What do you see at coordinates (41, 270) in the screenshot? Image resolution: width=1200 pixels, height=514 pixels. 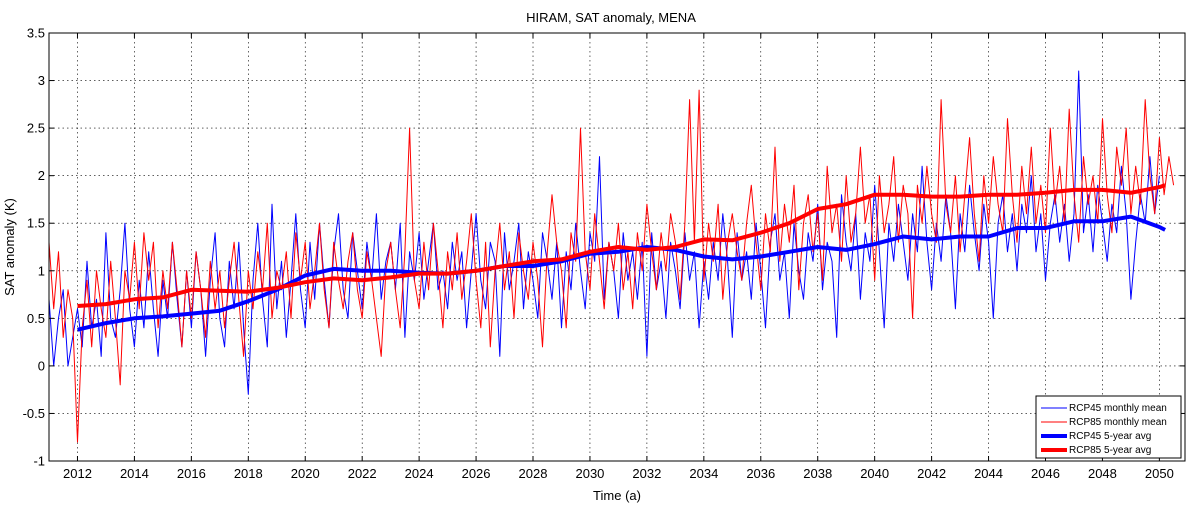 I see `y-tick-label: 1` at bounding box center [41, 270].